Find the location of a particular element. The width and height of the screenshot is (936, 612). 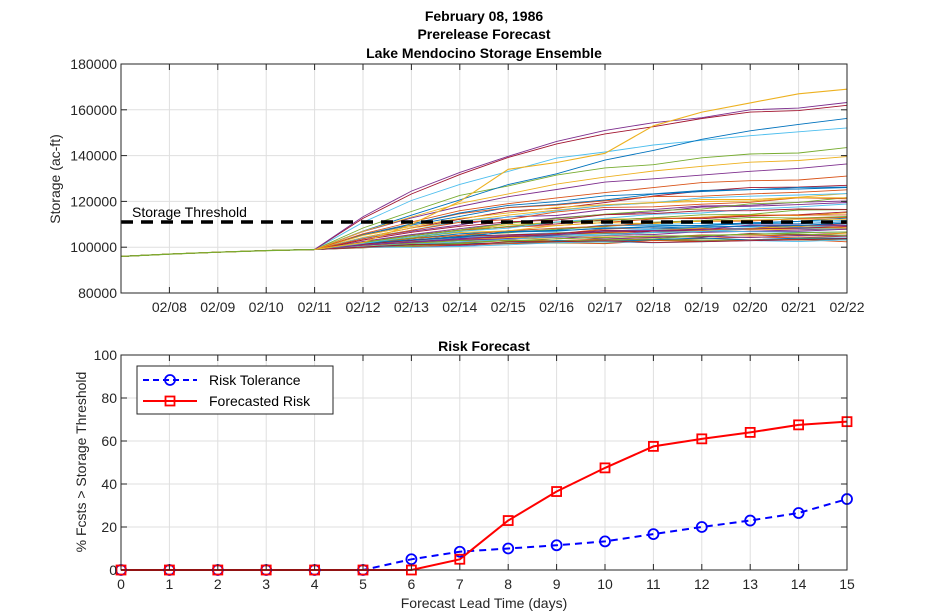

risk-x-tick-label: 15 is located at coordinates (847, 584).